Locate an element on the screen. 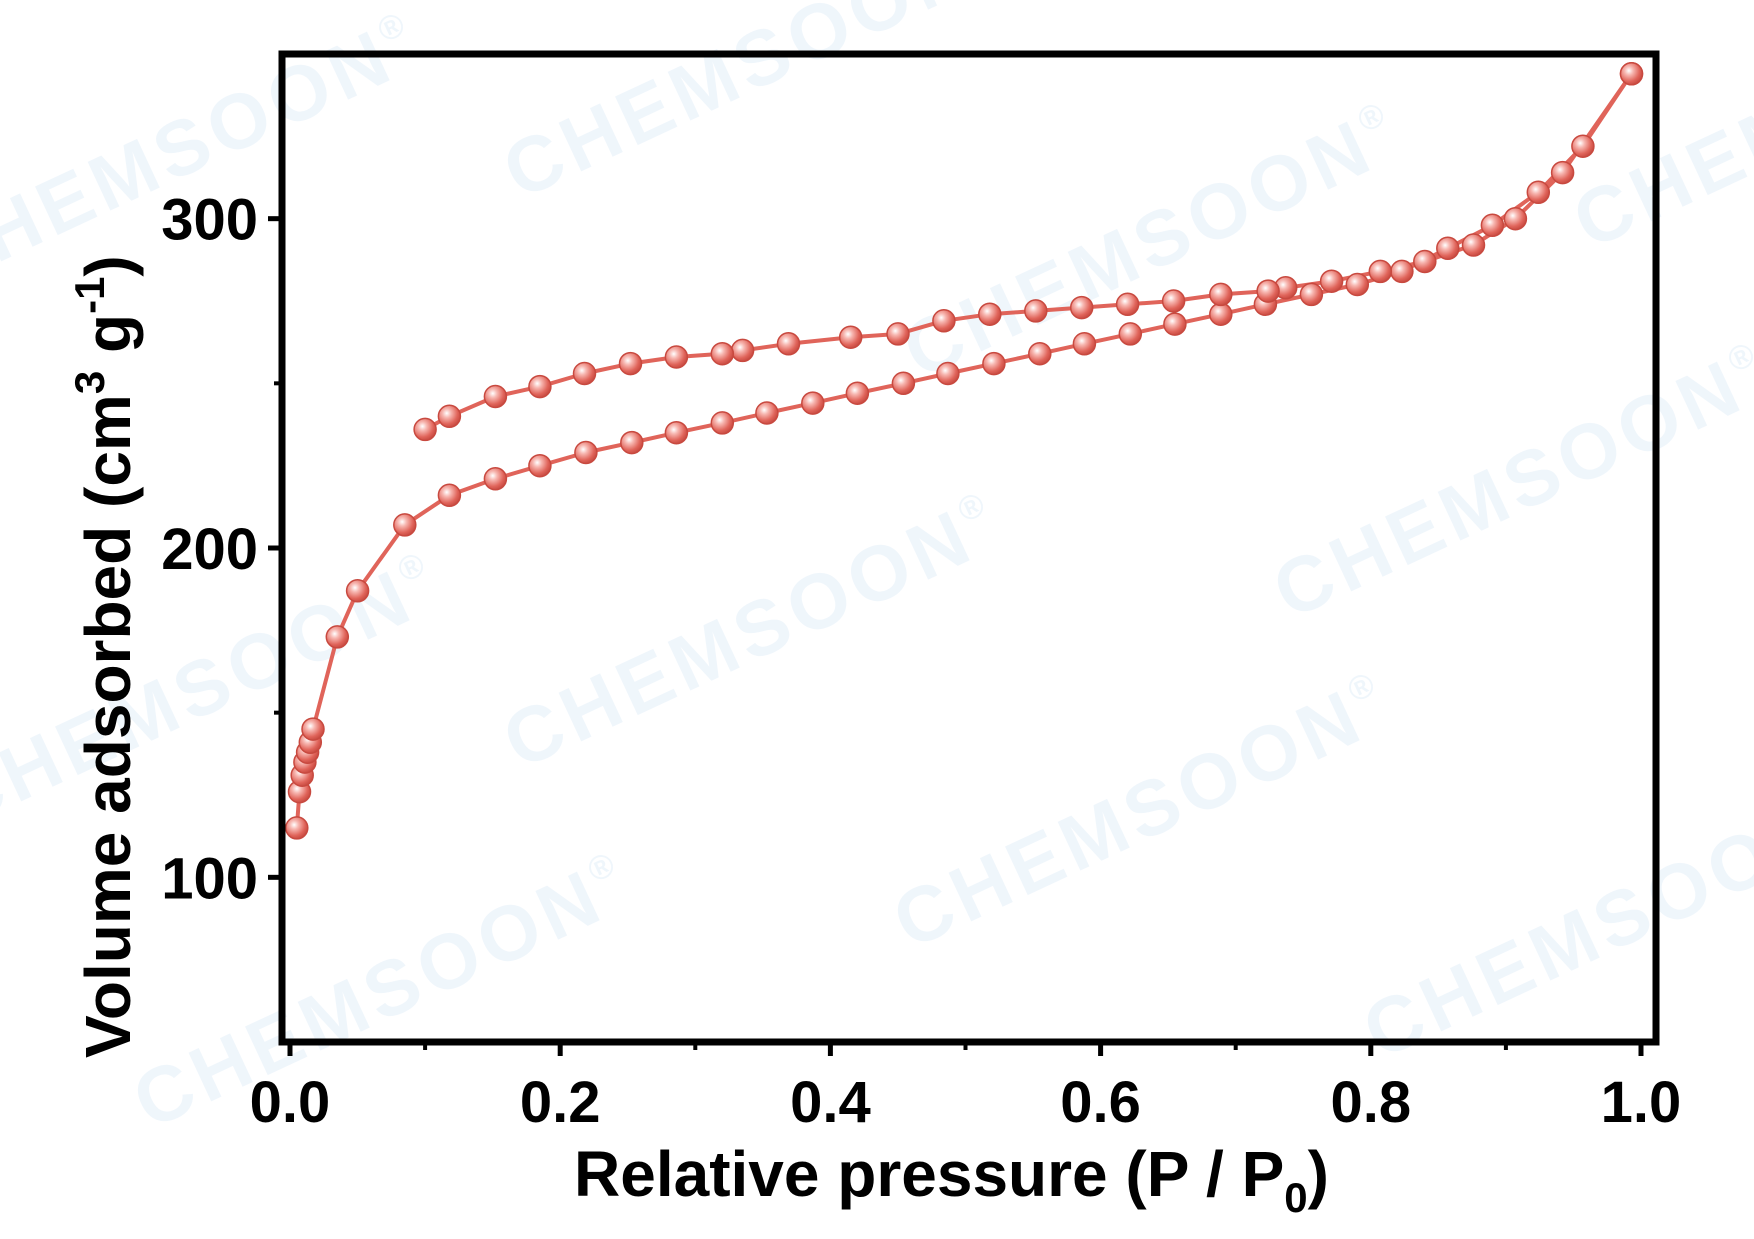 This screenshot has height=1239, width=1754. x-tick-label: 1.0 is located at coordinates (1641, 1102).